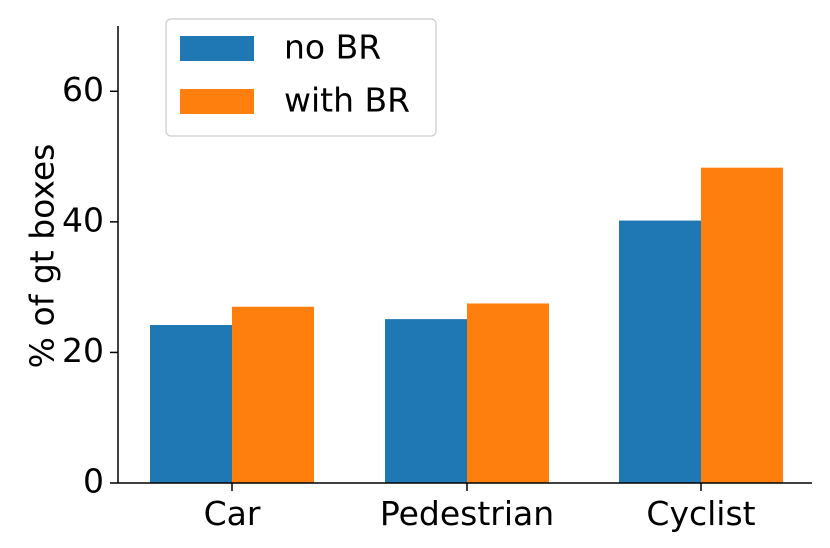 This screenshot has width=830, height=548. I want to click on y-tick-label: 60, so click(83, 89).